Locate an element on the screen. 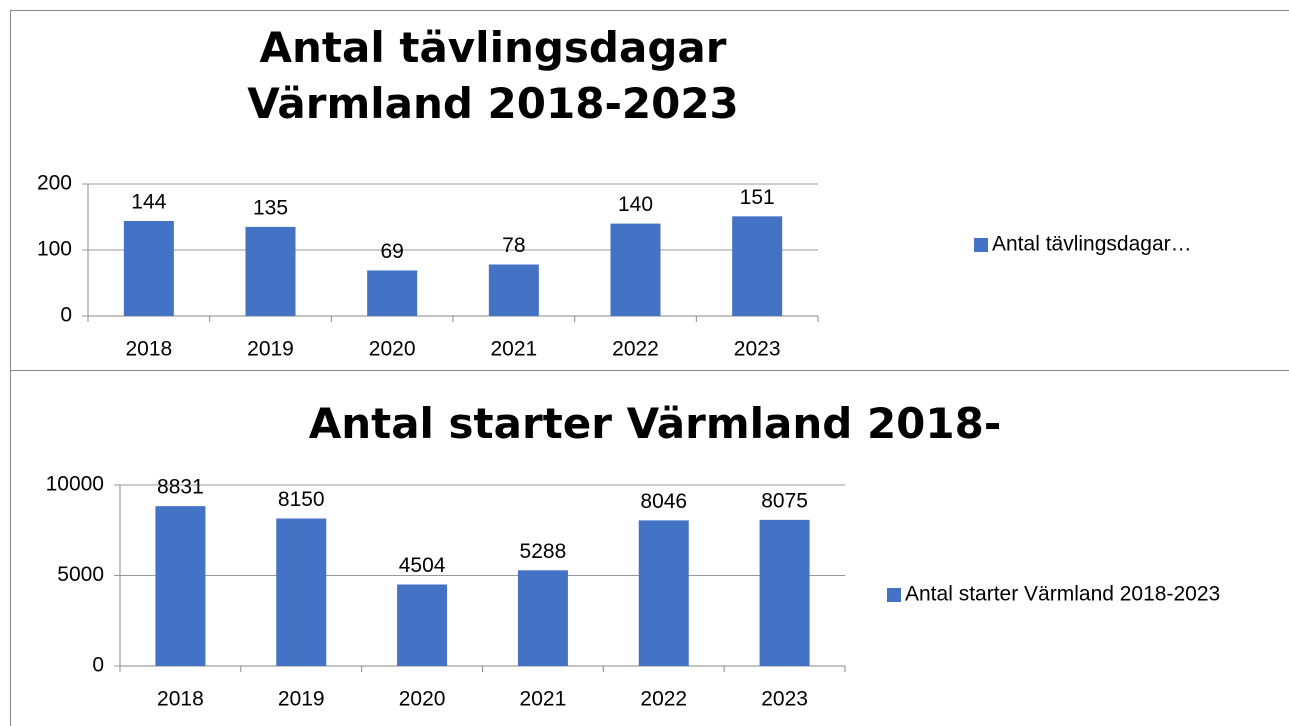 The height and width of the screenshot is (726, 1289). data-label: 8150 is located at coordinates (301, 499).